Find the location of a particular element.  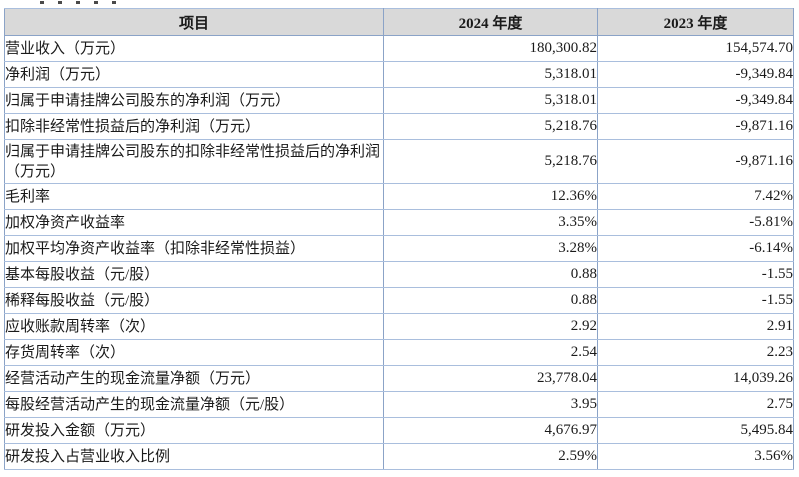

table-row-revenue: 营业收入（万元） 180,300.82 154,574.70 is located at coordinates (399, 48).